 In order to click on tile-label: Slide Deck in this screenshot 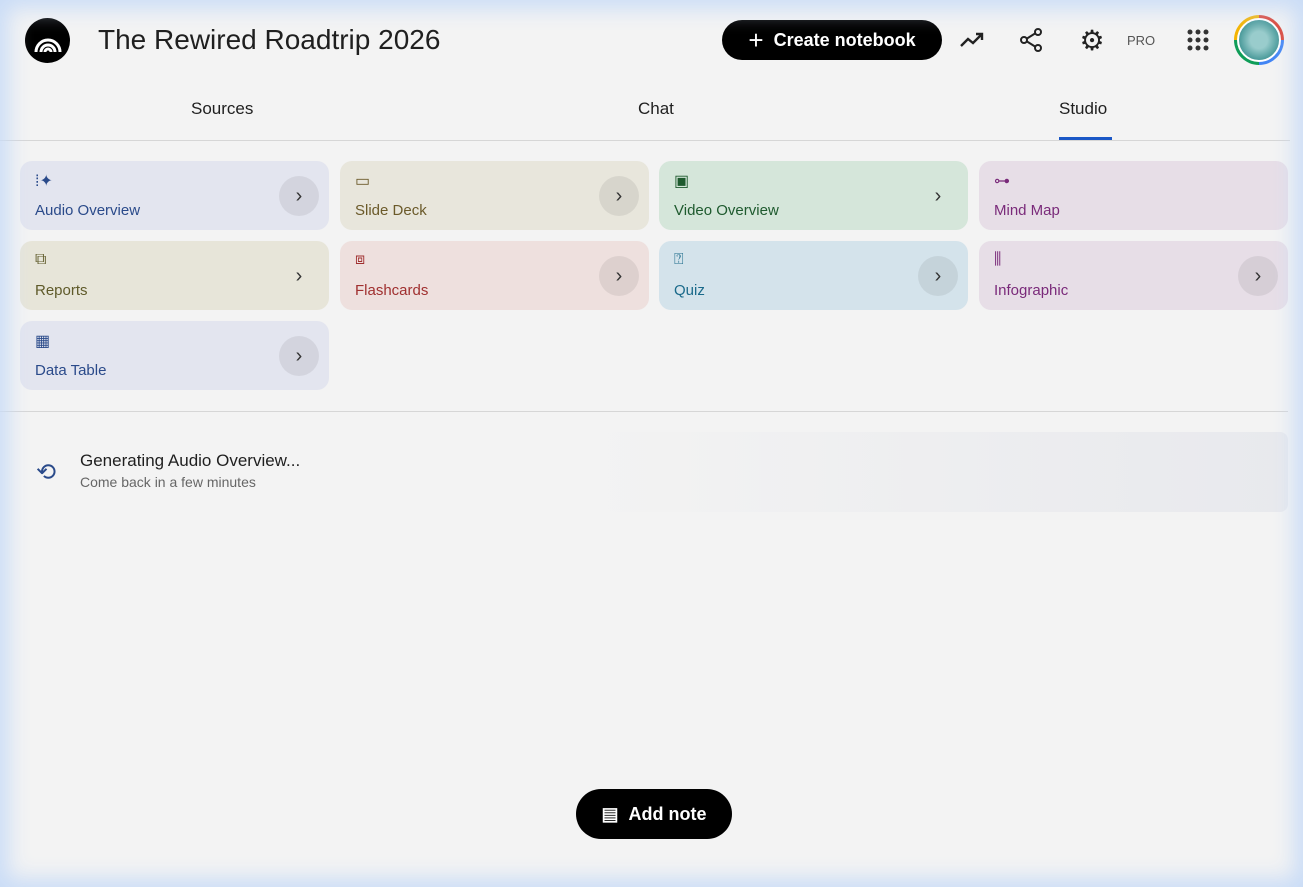, I will do `click(391, 210)`.